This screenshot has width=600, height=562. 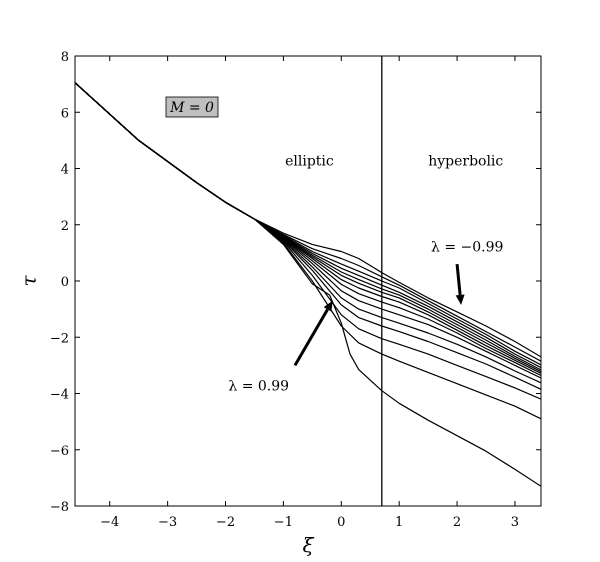 I want to click on x-tick-label: 2, so click(x=457, y=522).